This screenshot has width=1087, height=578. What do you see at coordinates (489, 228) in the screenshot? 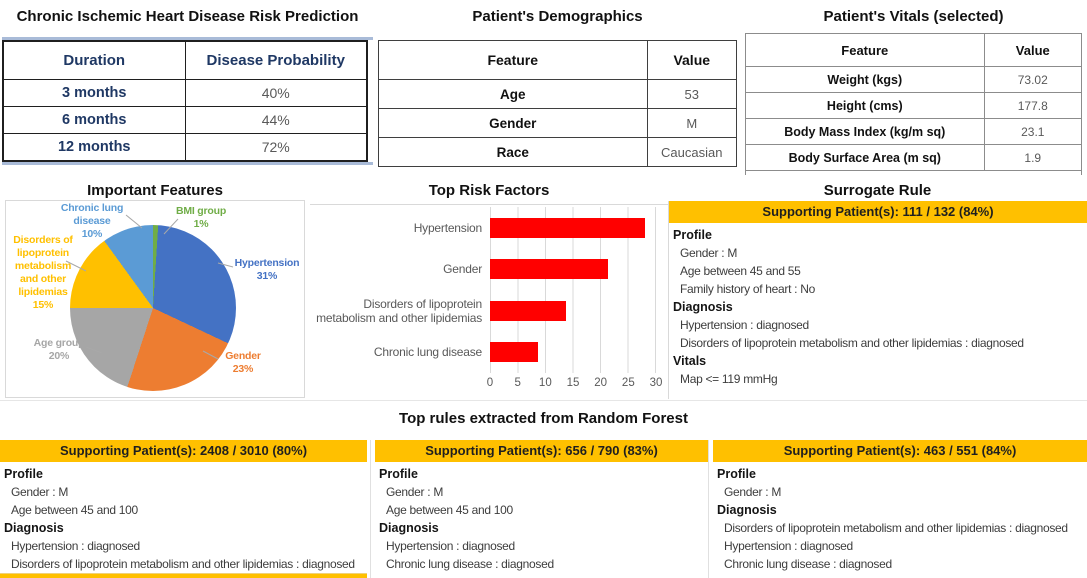
I see `bar-row: Hypertension` at bounding box center [489, 228].